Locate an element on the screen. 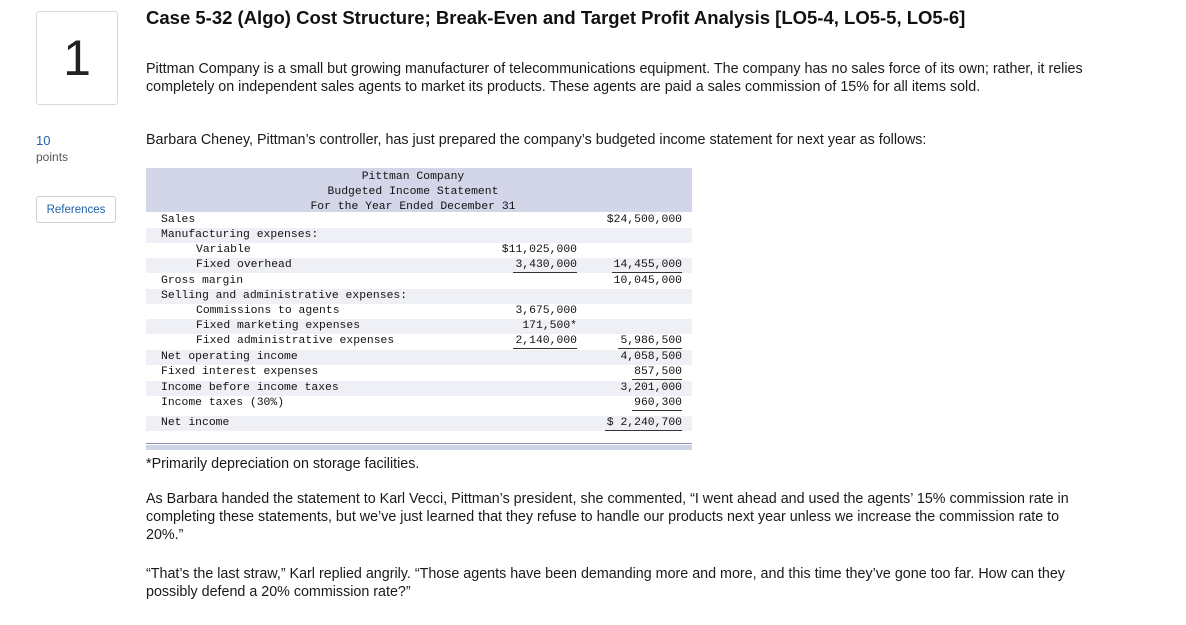 This screenshot has height=625, width=1186. statement-name: Budgeted Income Statement is located at coordinates (413, 192).